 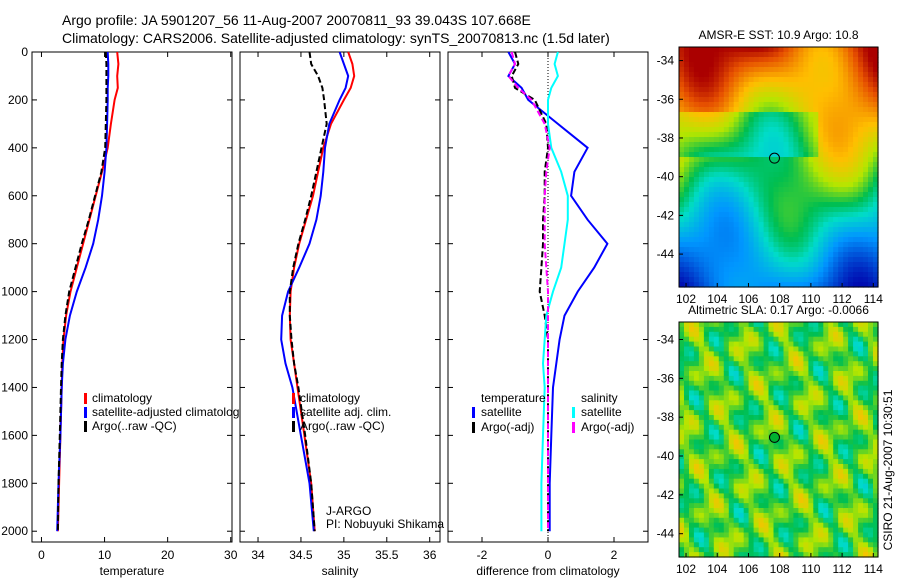 What do you see at coordinates (258, 555) in the screenshot?
I see `x-tick-label: 34` at bounding box center [258, 555].